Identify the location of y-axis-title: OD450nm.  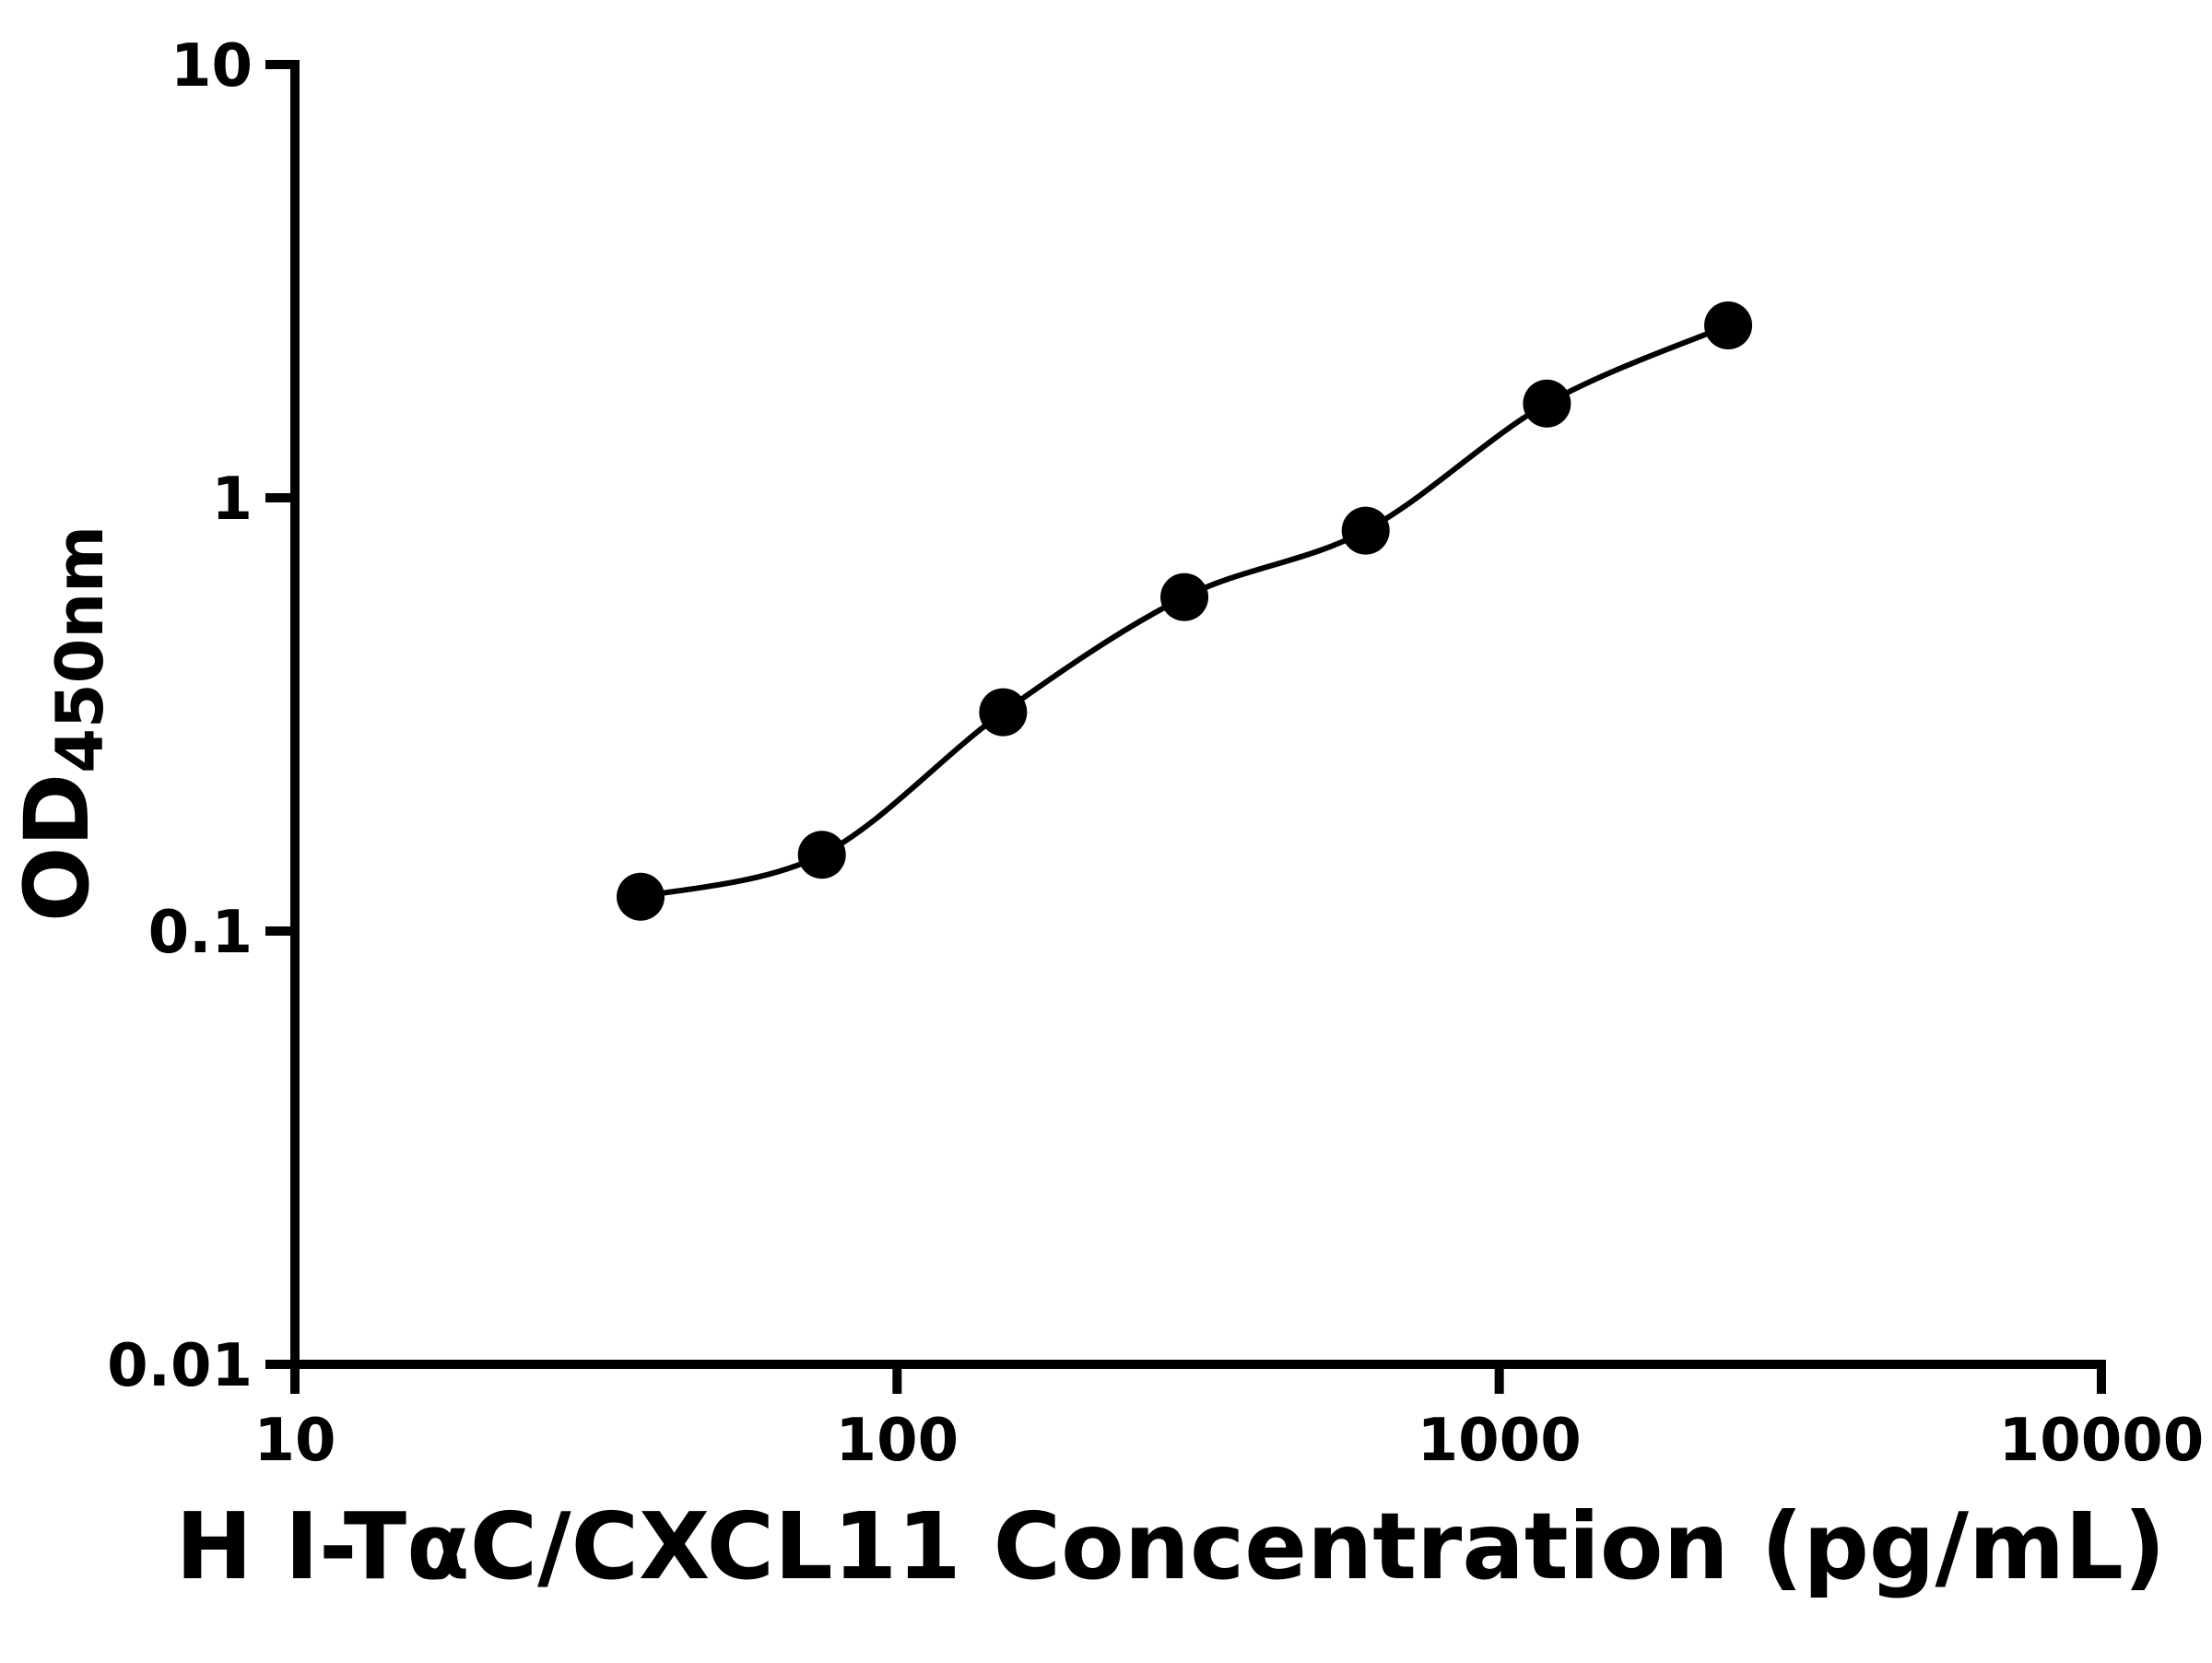
(62, 723).